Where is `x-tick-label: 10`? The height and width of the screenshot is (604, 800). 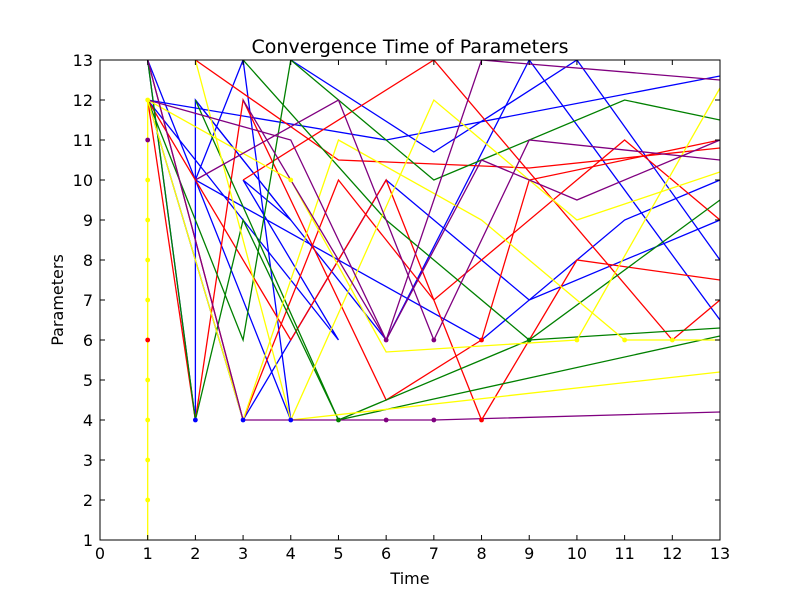 x-tick-label: 10 is located at coordinates (577, 553).